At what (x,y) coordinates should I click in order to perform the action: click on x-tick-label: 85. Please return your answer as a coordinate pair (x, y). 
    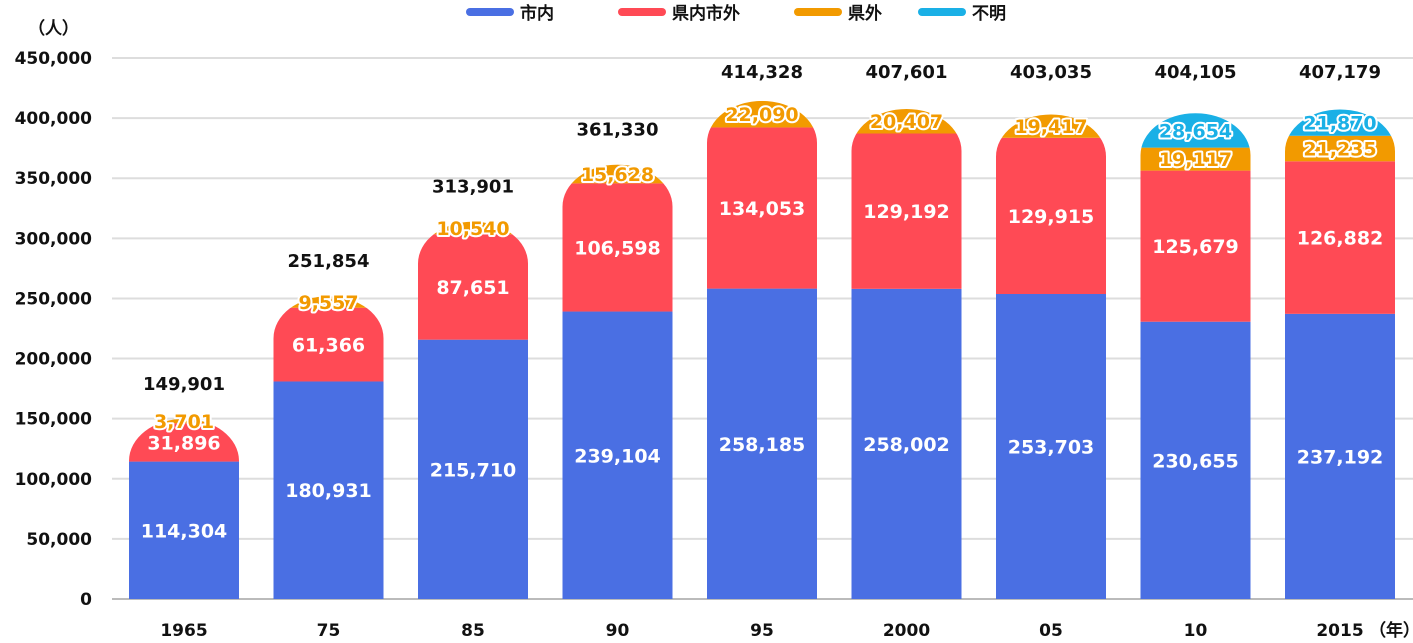
    Looking at the image, I should click on (473, 630).